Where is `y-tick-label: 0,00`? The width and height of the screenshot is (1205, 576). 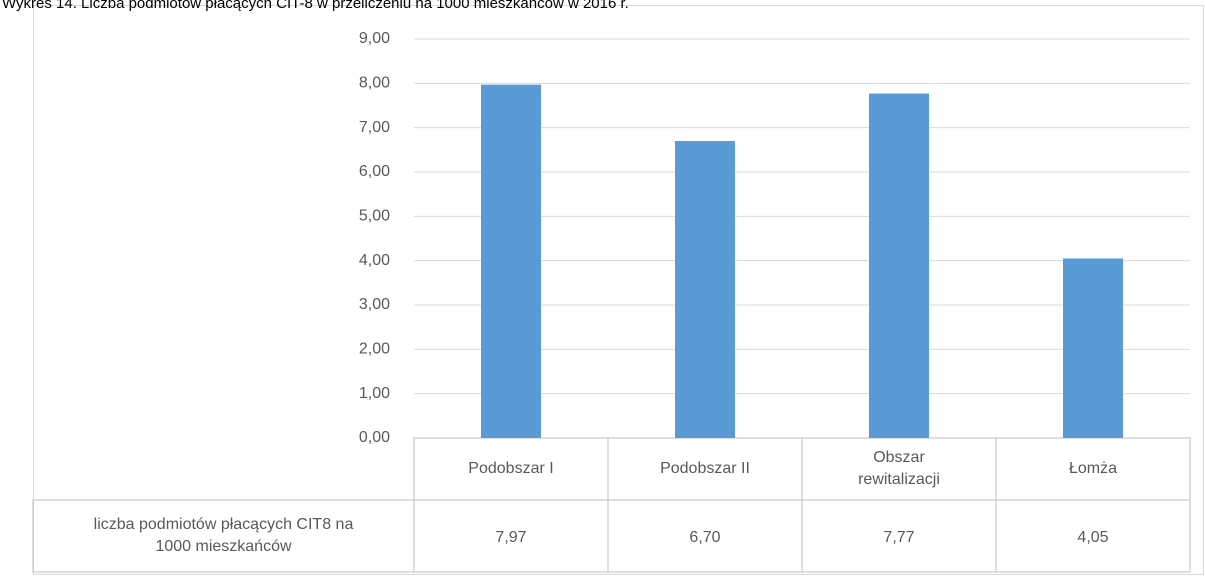 y-tick-label: 0,00 is located at coordinates (374, 437).